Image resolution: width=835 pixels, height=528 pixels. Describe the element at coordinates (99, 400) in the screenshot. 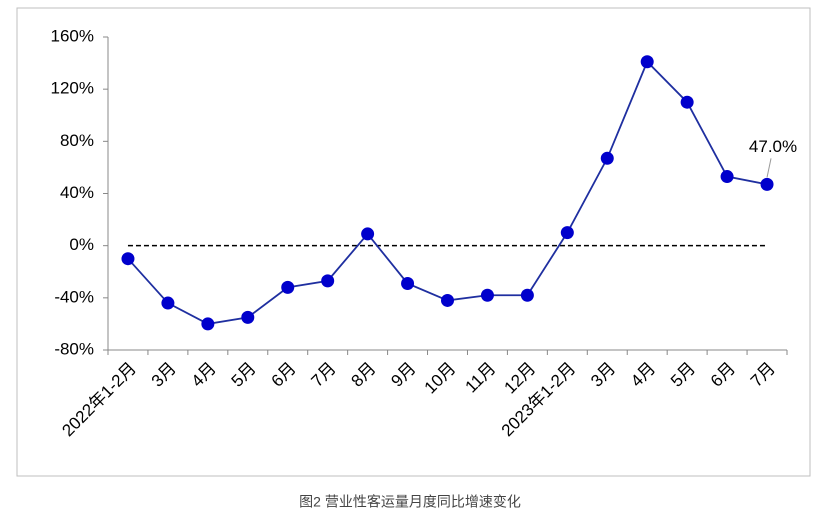

I see `x-tick-label: 2022年1-2月` at that location.